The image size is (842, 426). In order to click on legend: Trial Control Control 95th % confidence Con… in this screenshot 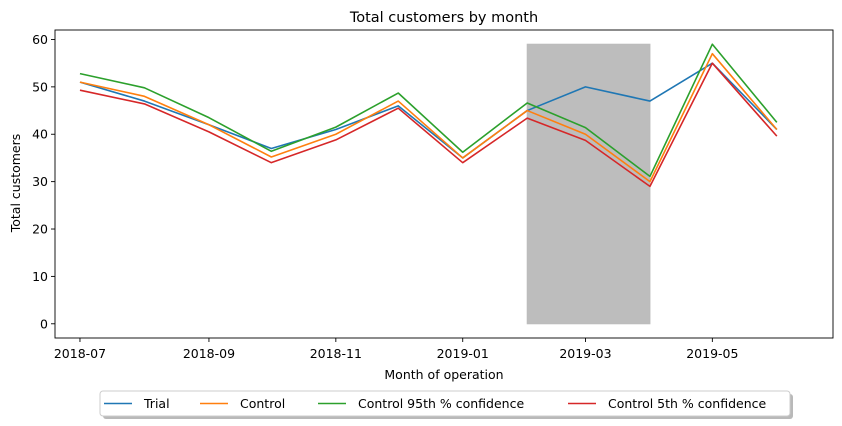, I will do `click(446, 404)`.